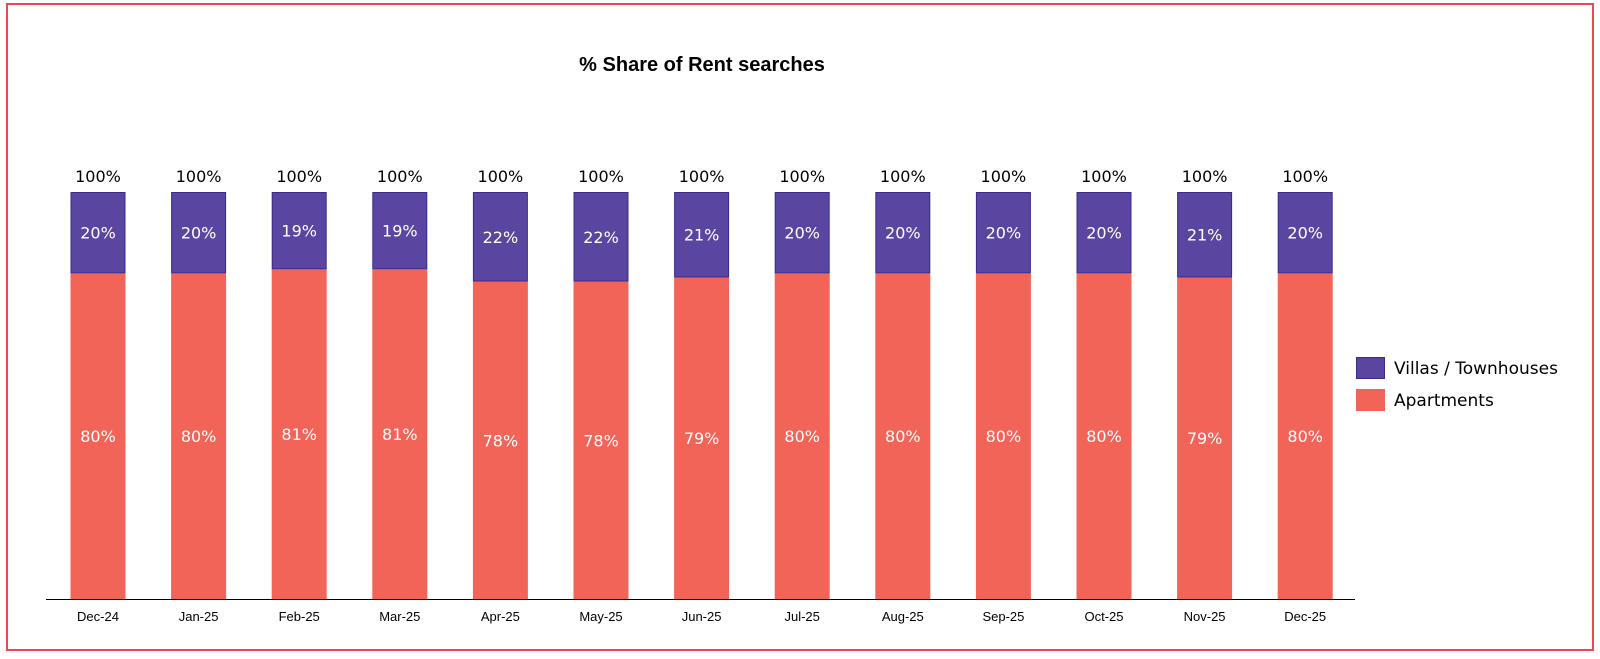 Image resolution: width=1600 pixels, height=659 pixels. What do you see at coordinates (1003, 616) in the screenshot?
I see `x-tick-label: Sep-25` at bounding box center [1003, 616].